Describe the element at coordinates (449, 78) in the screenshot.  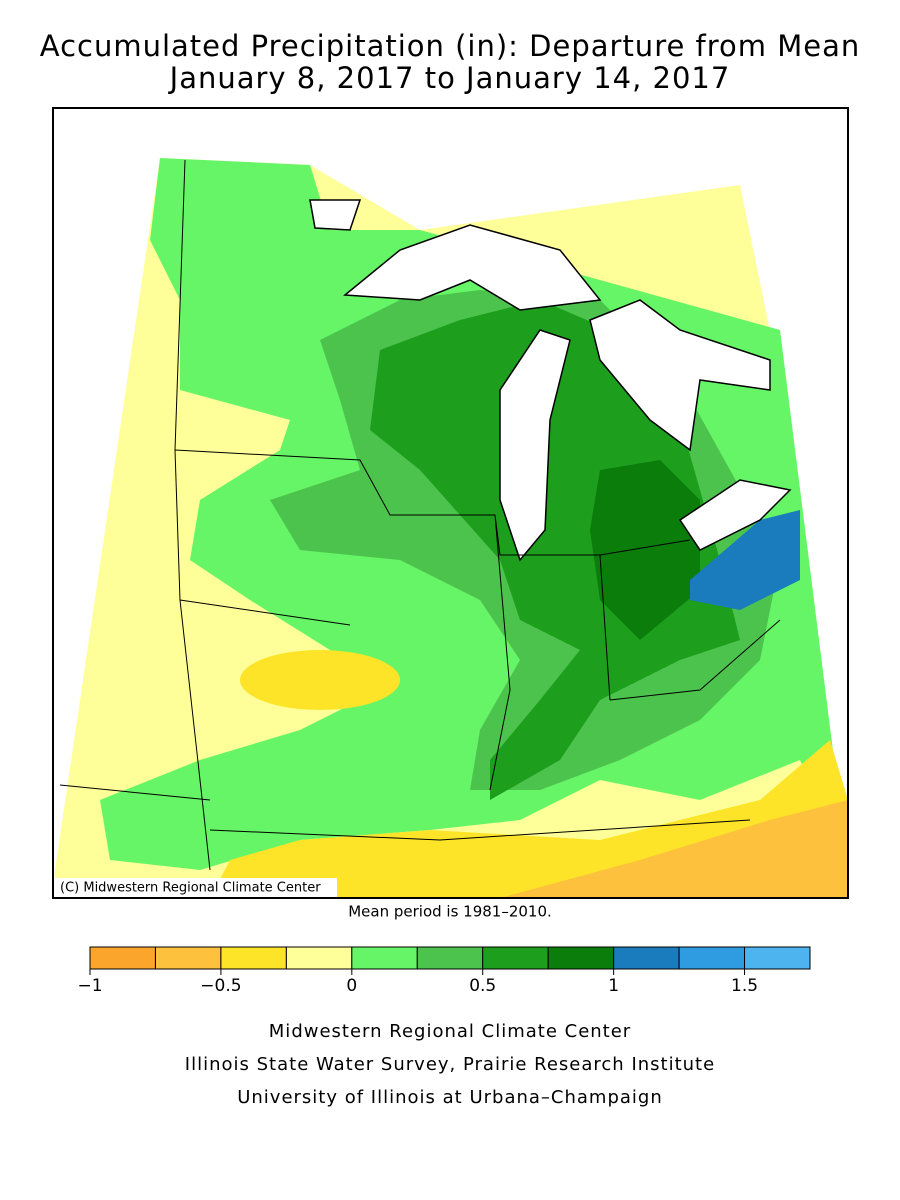
I see `subtitle: January 8, 2017 to January 14, 2017` at that location.